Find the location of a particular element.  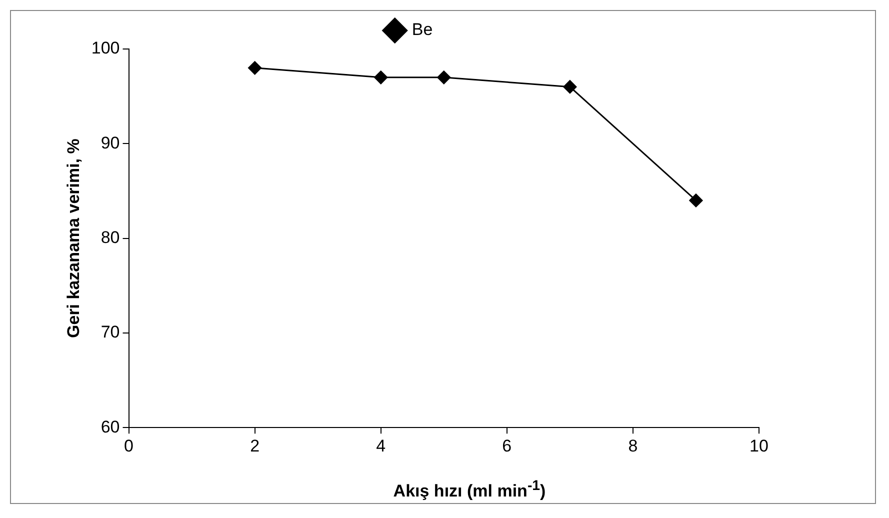

y-tick-label: 70 is located at coordinates (110, 332).